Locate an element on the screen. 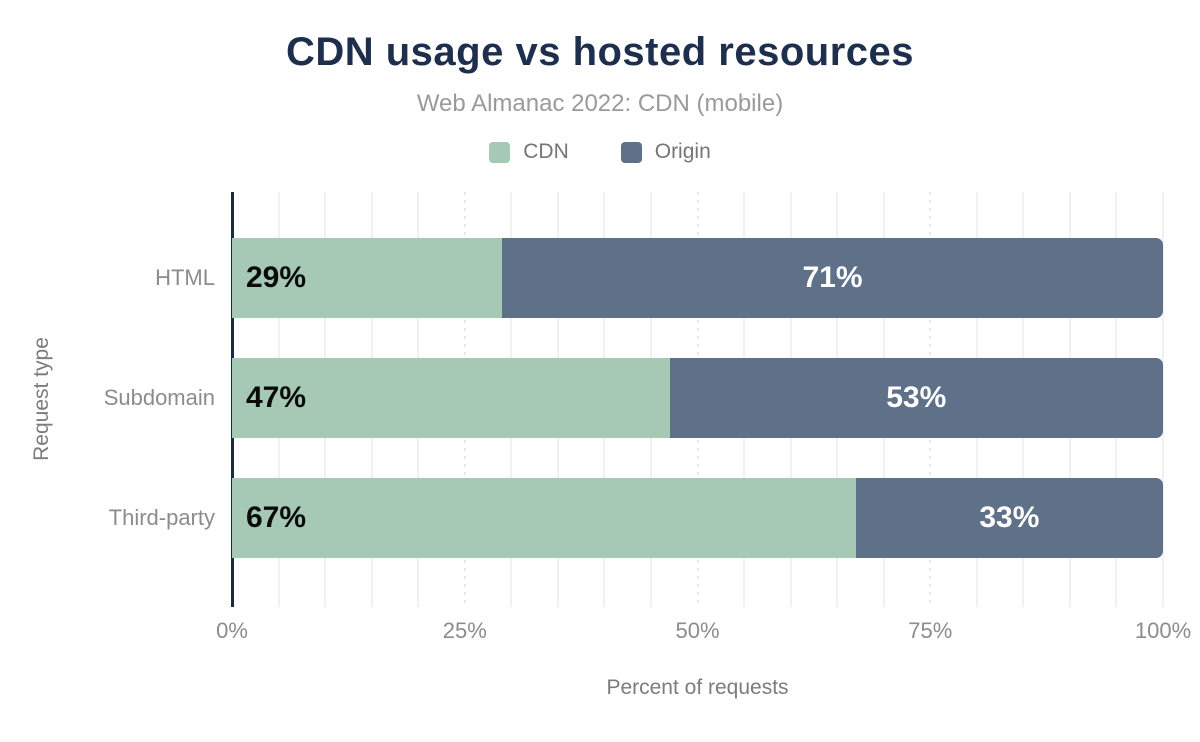 The width and height of the screenshot is (1200, 742). bar-row-third-party: 67% 33% is located at coordinates (697, 518).